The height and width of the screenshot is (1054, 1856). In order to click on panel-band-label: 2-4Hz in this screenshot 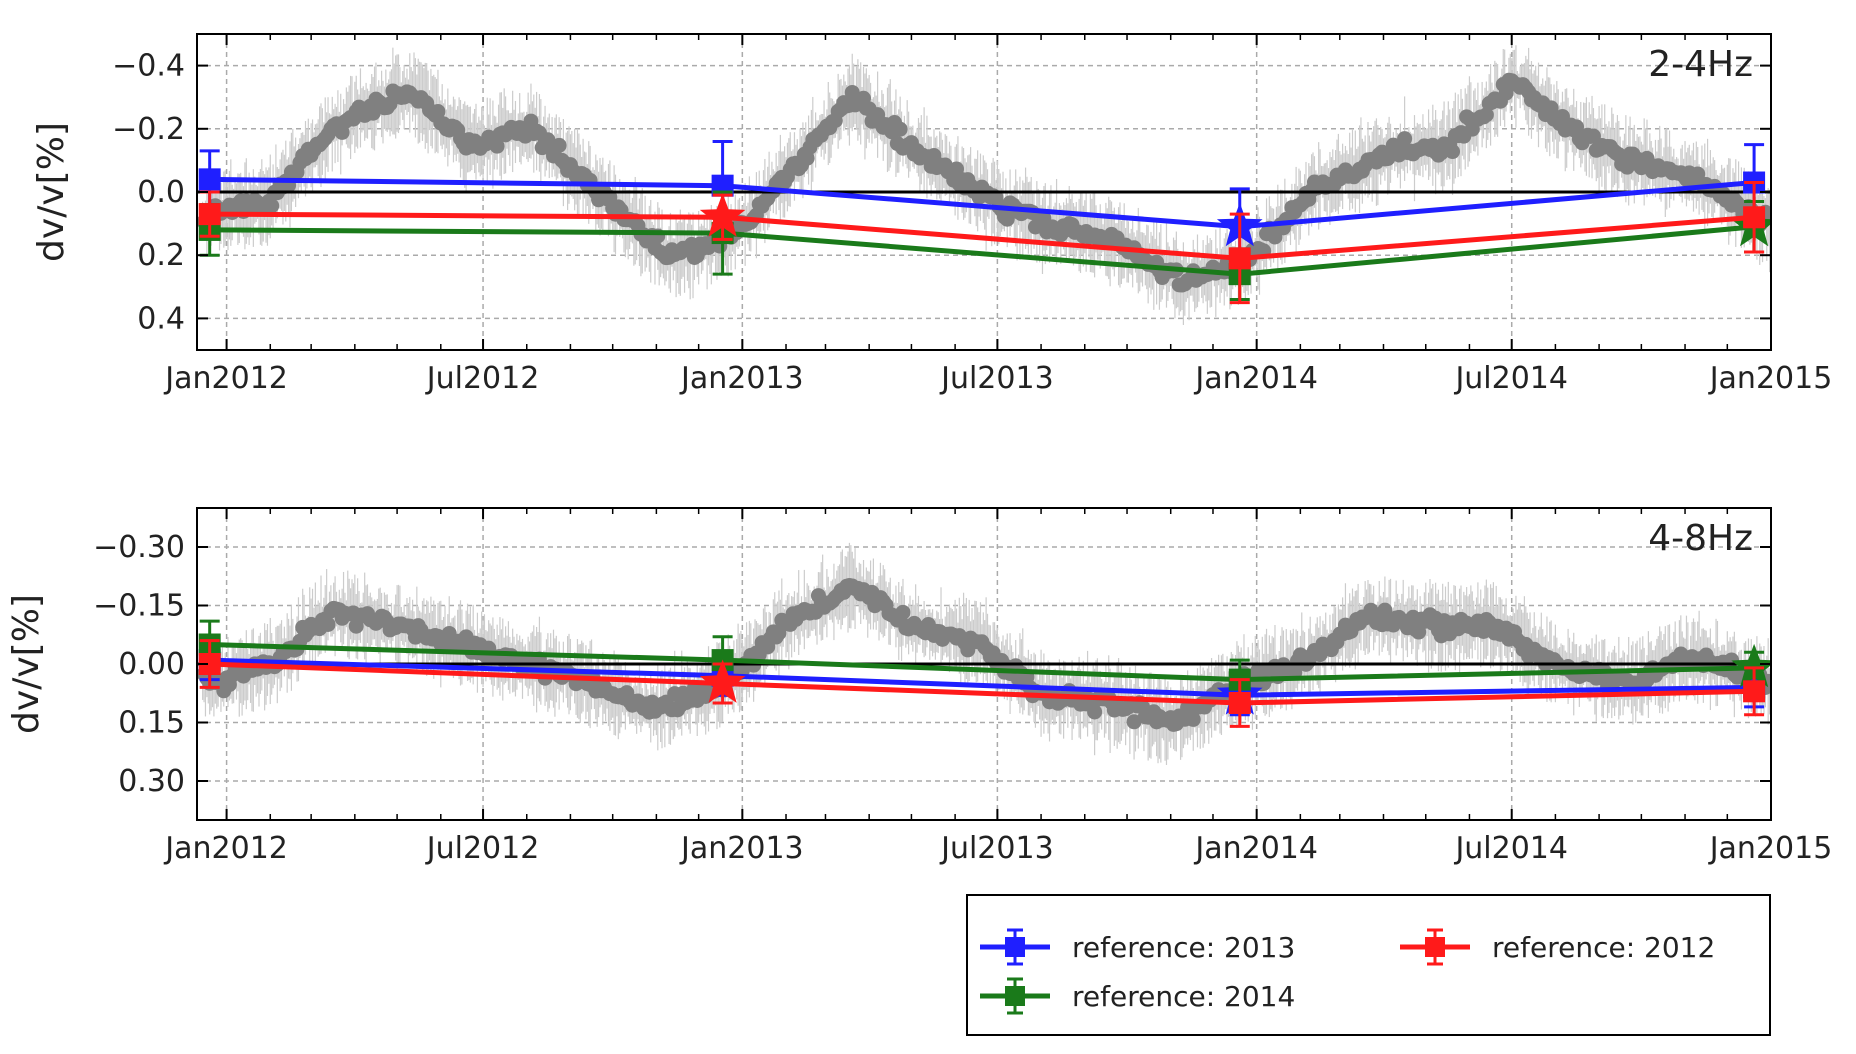, I will do `click(1700, 64)`.